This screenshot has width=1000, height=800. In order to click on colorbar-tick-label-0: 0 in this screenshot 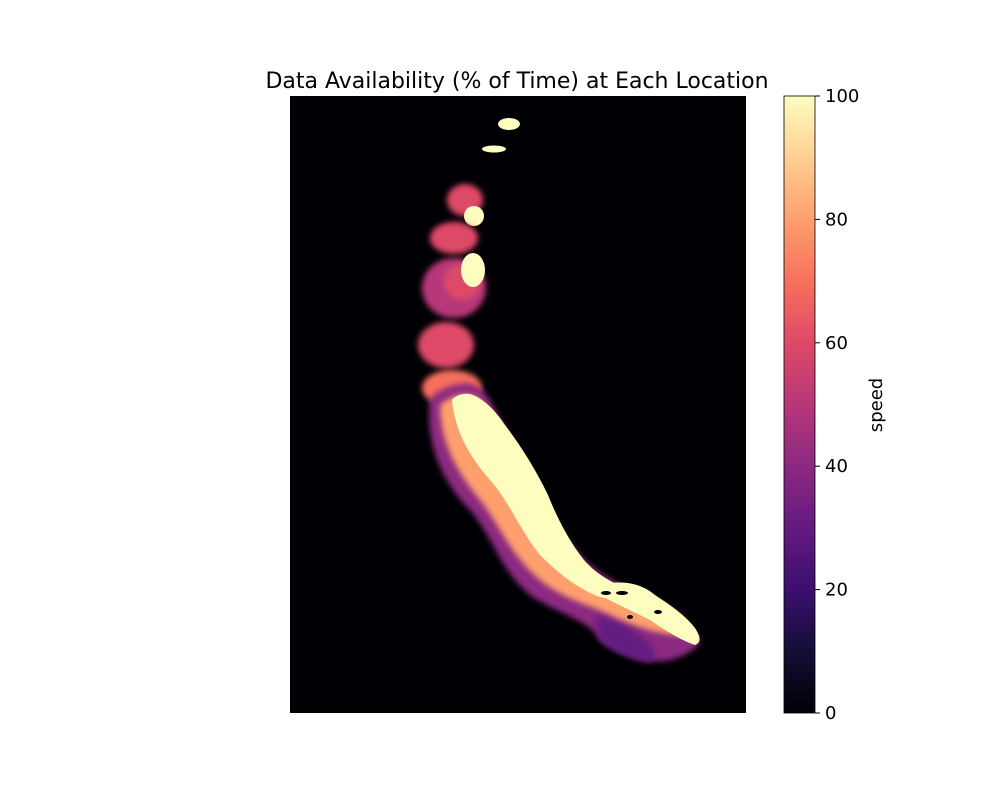, I will do `click(830, 713)`.